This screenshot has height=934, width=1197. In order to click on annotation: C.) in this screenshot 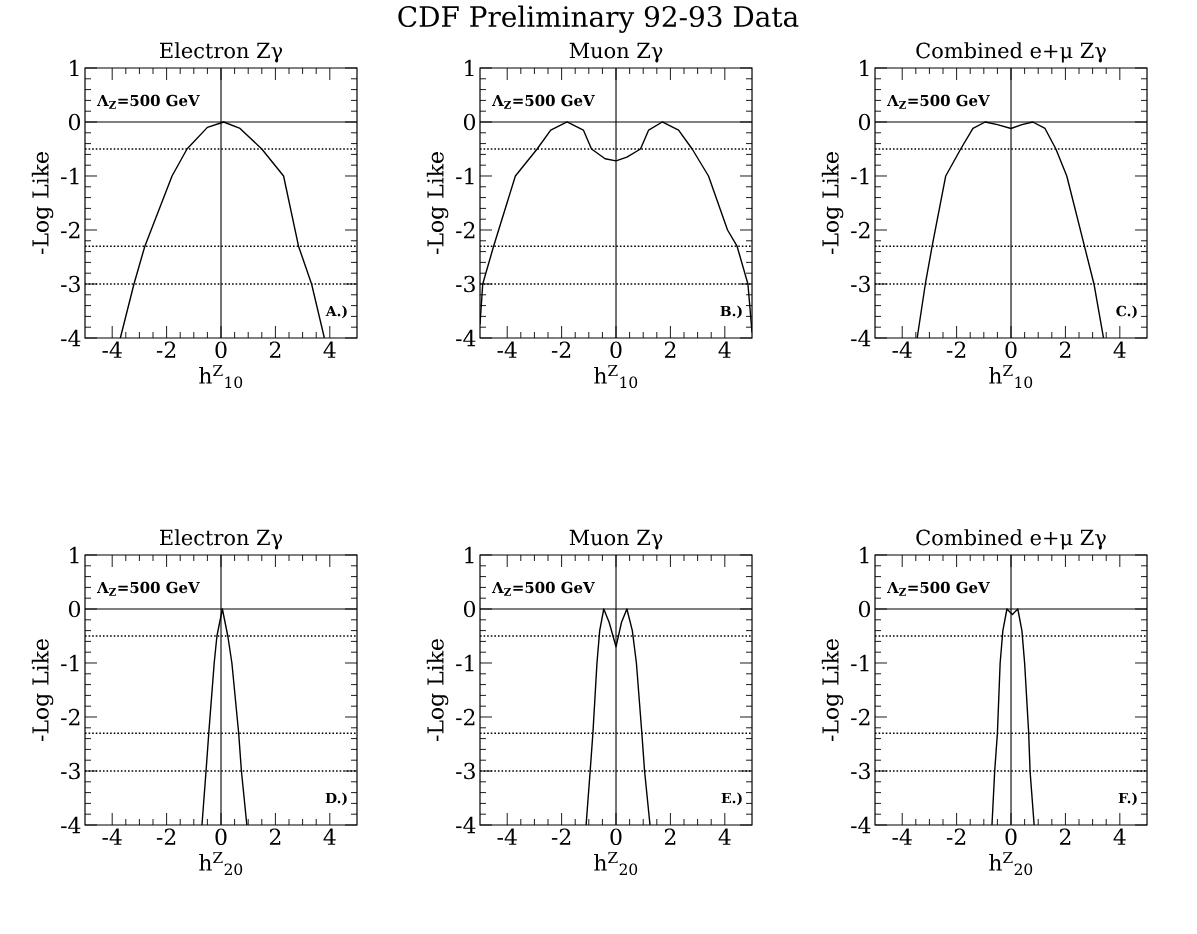, I will do `click(1126, 312)`.